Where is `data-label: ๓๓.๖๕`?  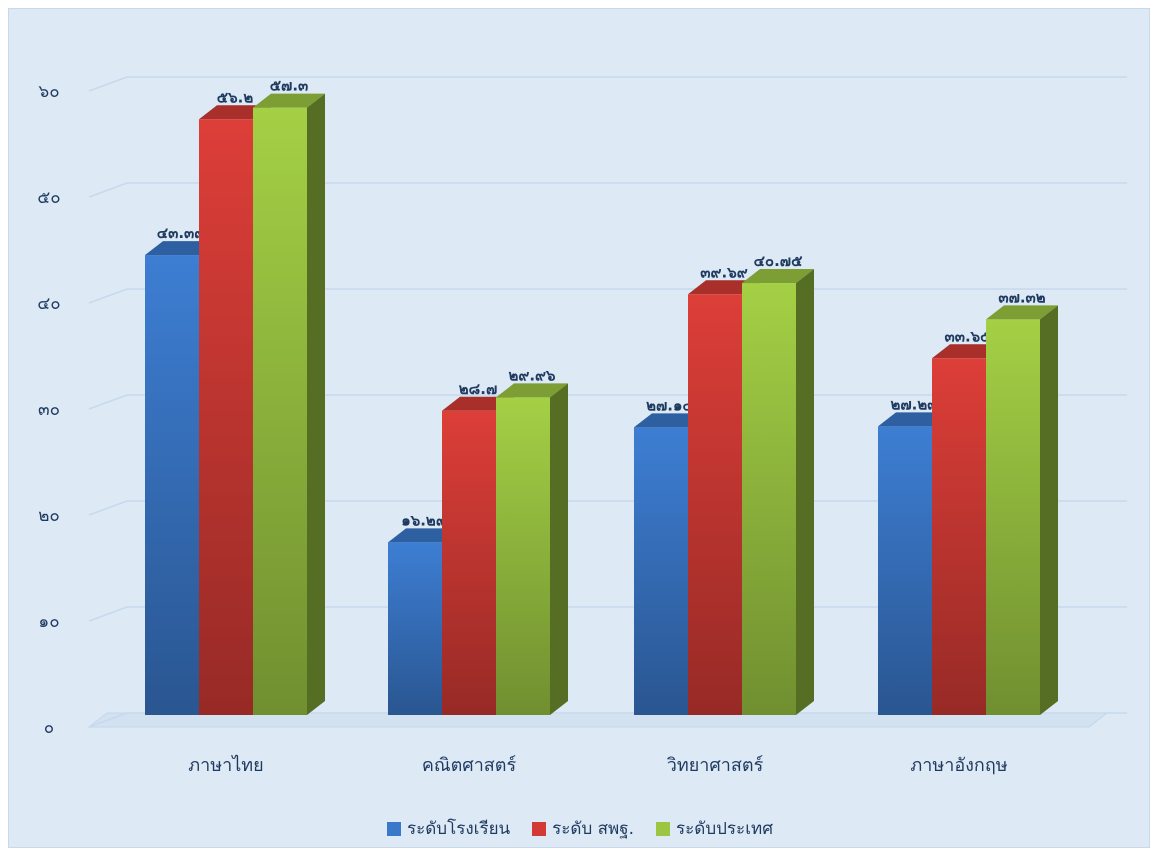 data-label: ๓๓.๖๕ is located at coordinates (968, 336).